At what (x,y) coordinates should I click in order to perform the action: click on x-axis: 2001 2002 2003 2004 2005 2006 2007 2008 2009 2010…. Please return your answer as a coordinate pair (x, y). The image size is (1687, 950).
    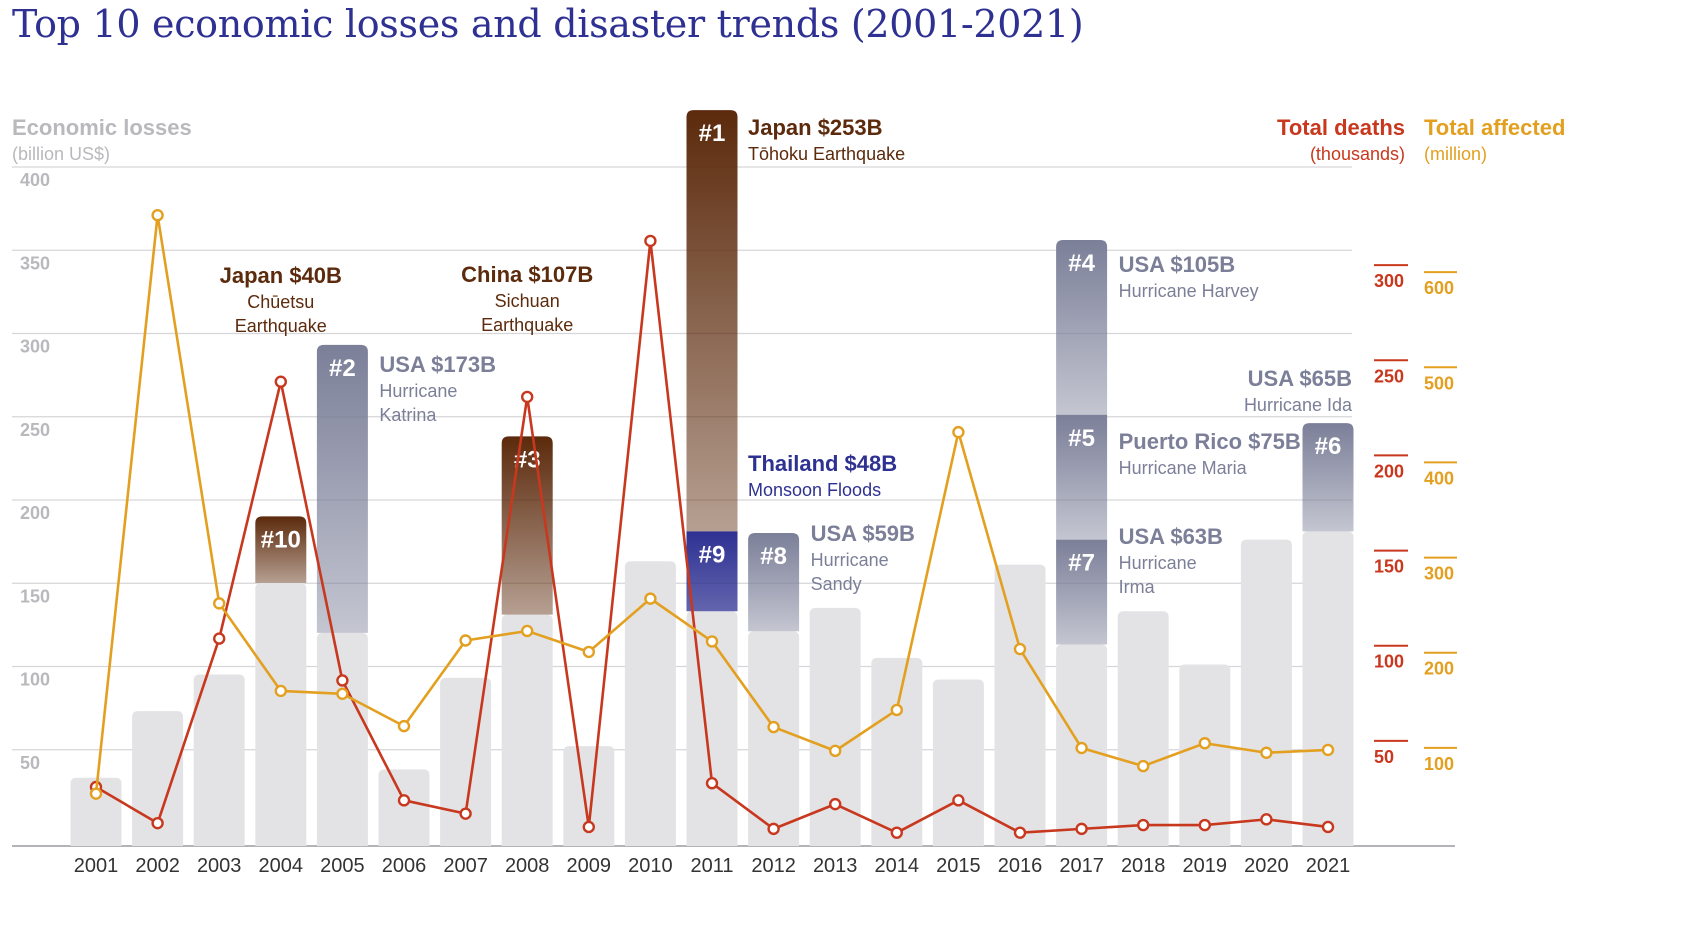
    Looking at the image, I should click on (712, 866).